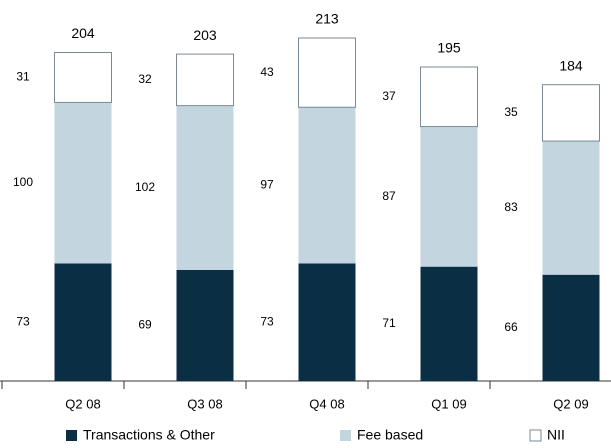 Image resolution: width=611 pixels, height=448 pixels. I want to click on x-tick-label: Q2 09, so click(570, 403).